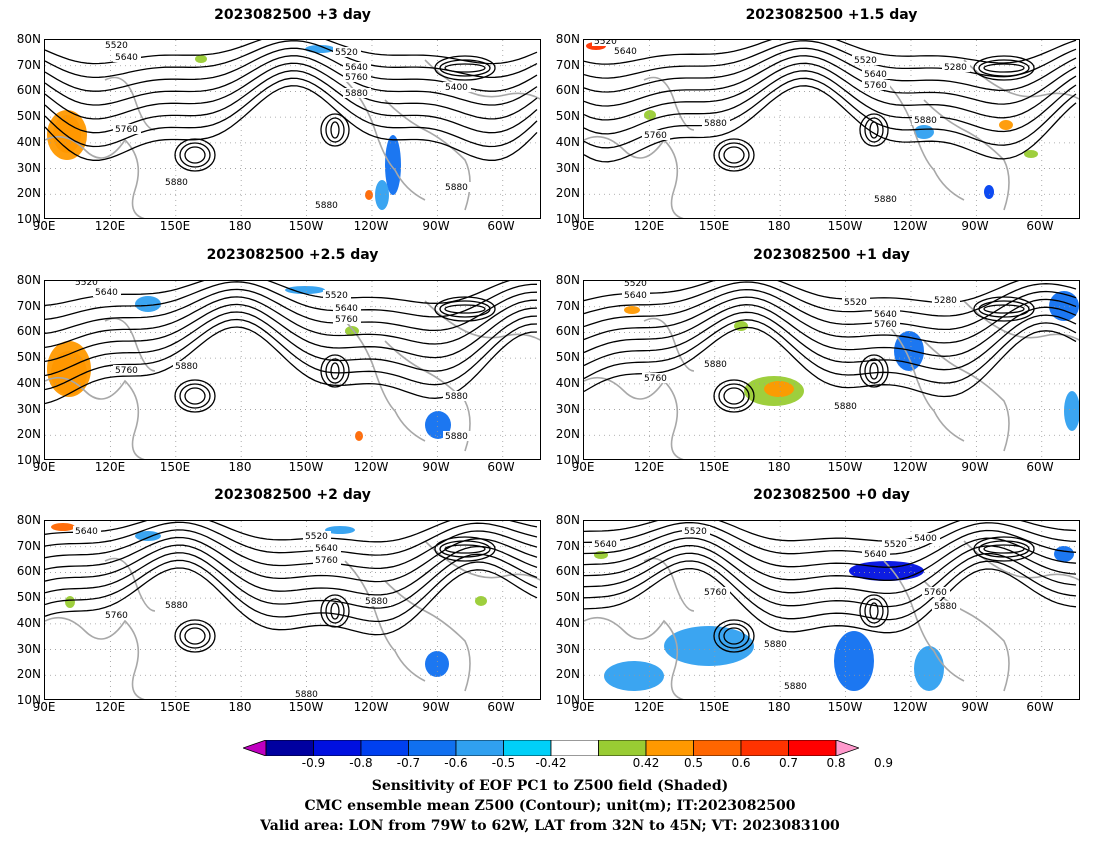  What do you see at coordinates (567, 460) in the screenshot?
I see `latitude-label: 10N` at bounding box center [567, 460].